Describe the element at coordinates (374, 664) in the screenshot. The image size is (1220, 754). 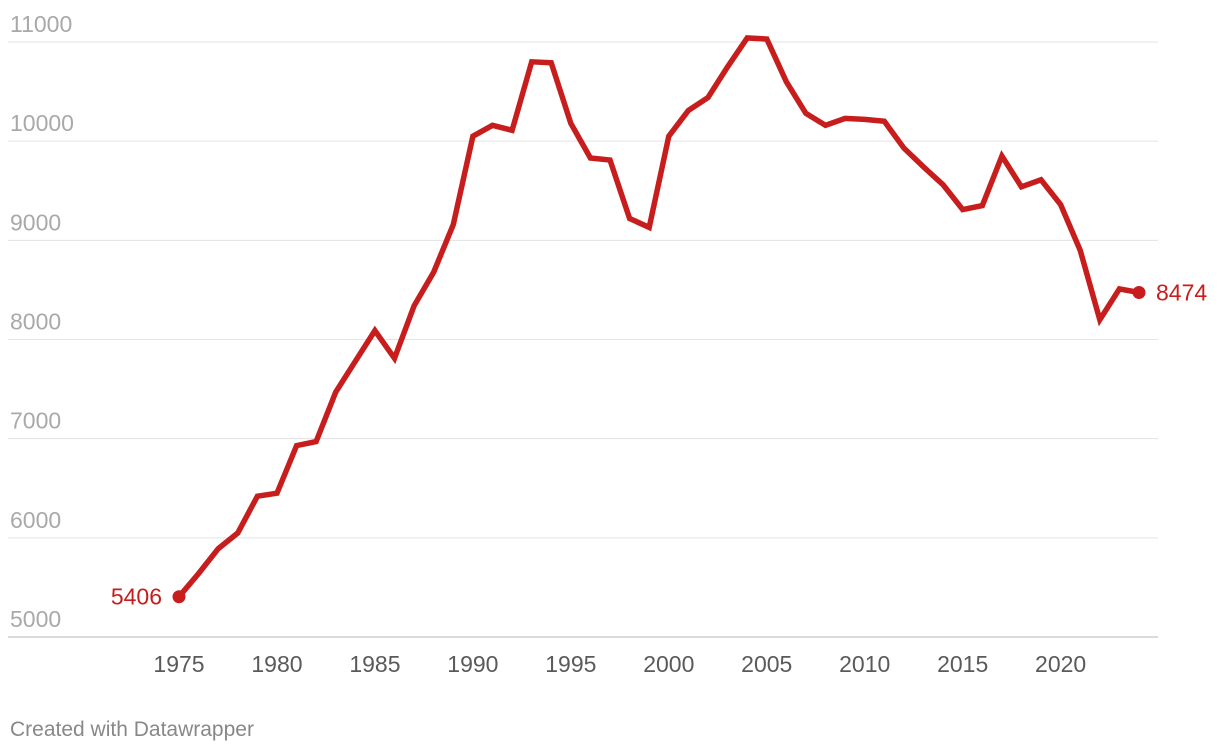
I see `x-tick-label: 1985` at that location.